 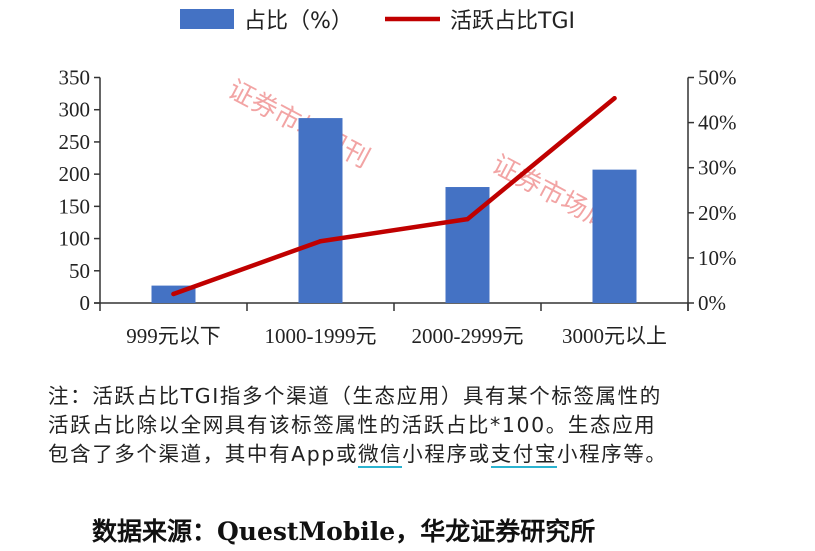 I want to click on wechat-link: 微信, so click(x=380, y=455).